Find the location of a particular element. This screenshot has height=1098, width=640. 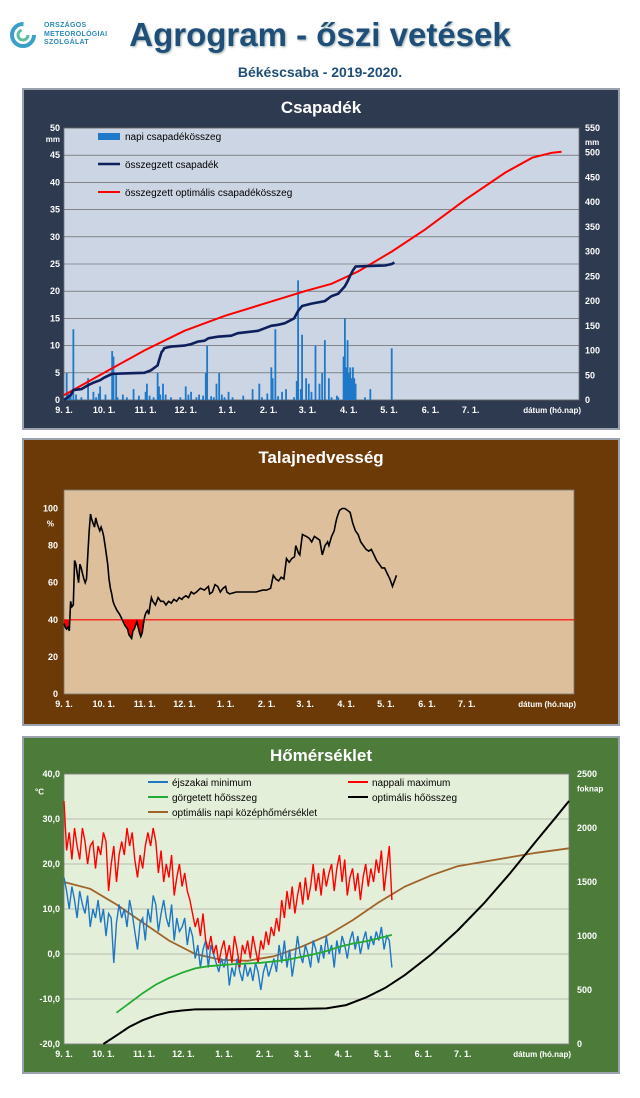

omsz-logo-icon is located at coordinates (23, 35).